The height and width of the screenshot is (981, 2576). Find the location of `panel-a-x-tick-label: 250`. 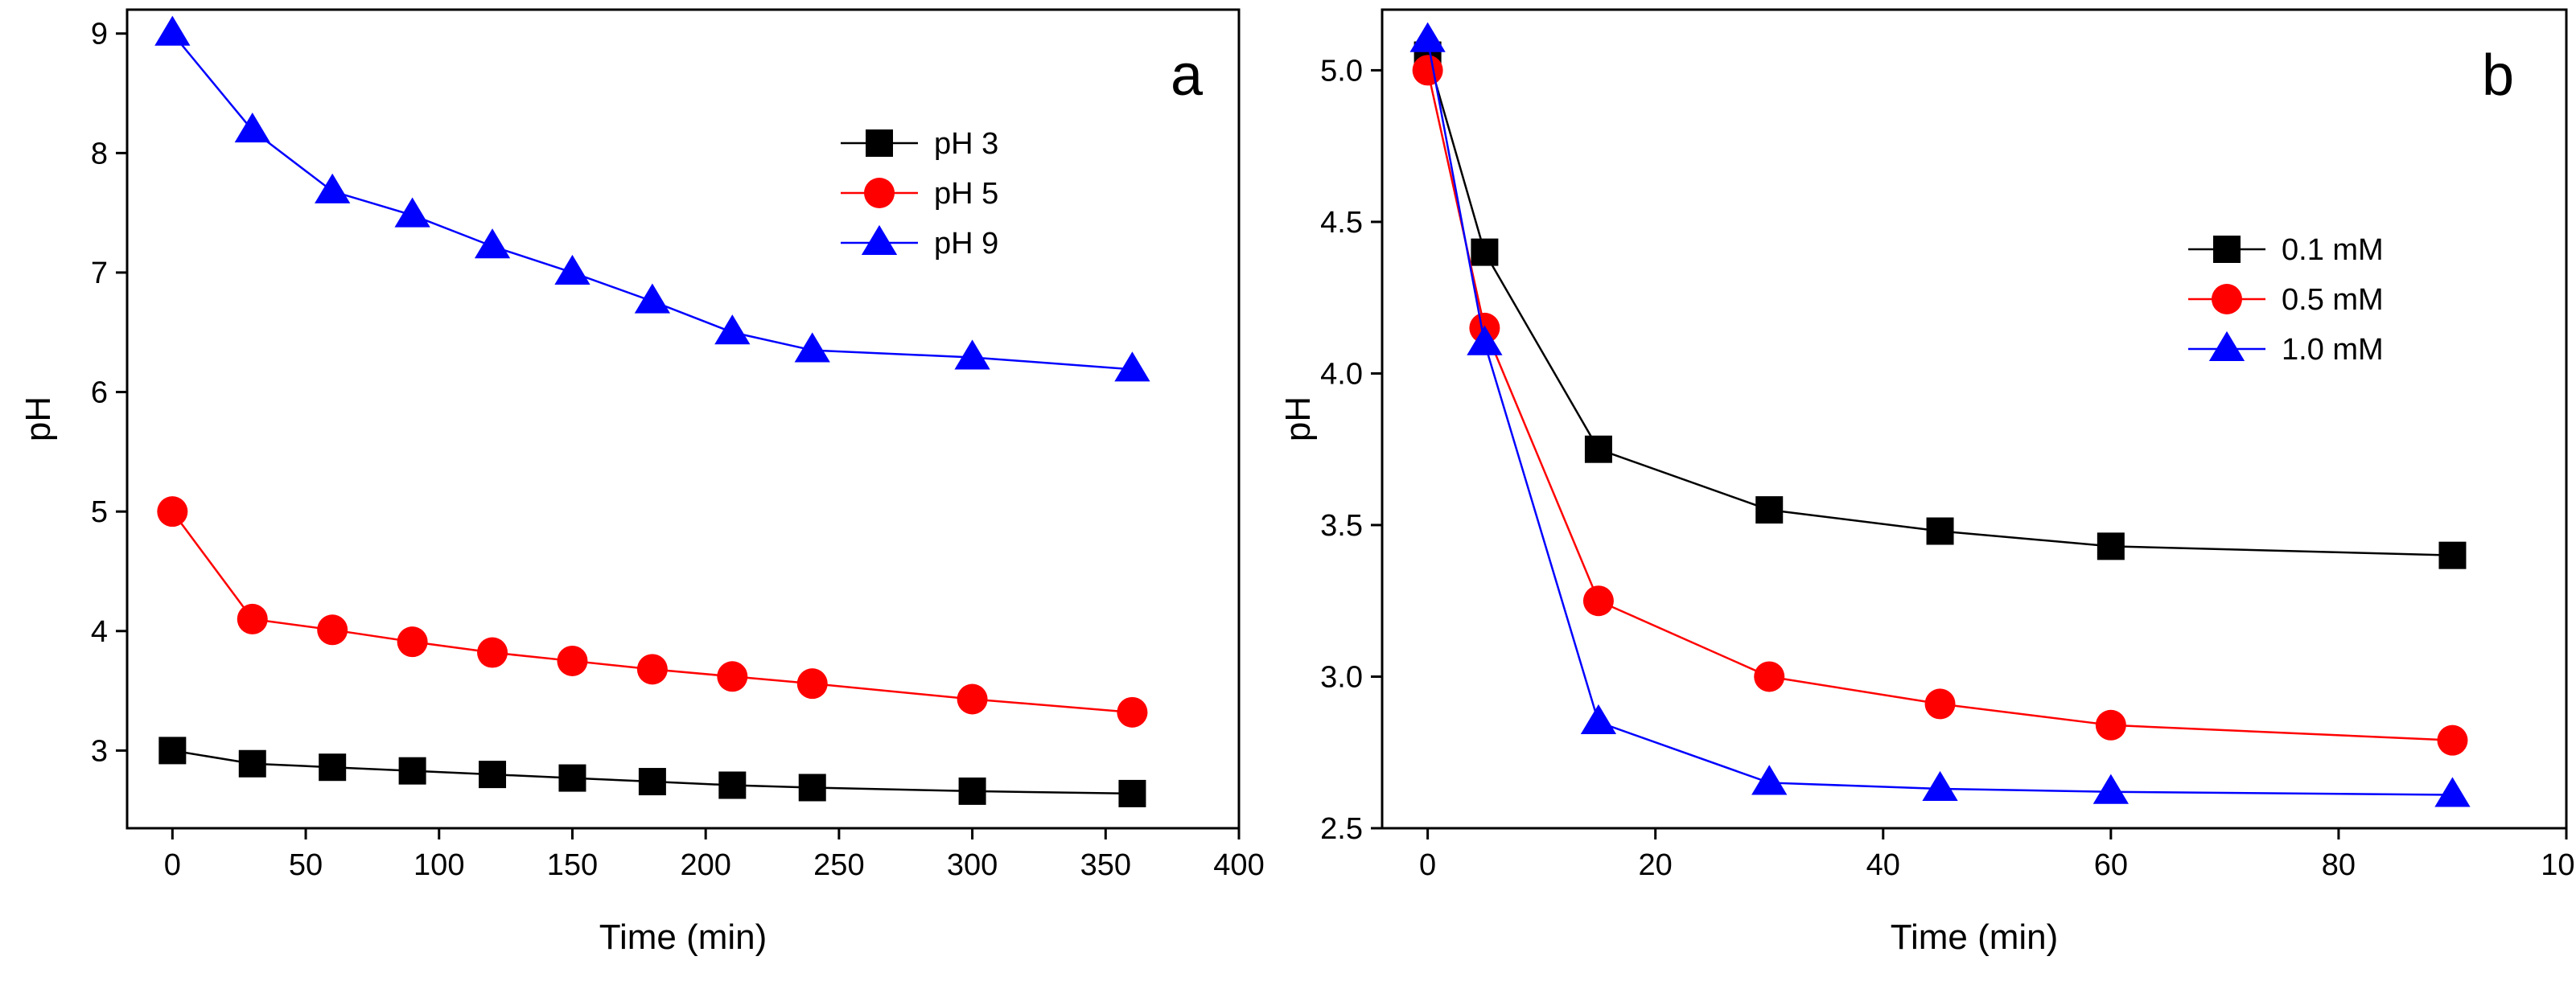

panel-a-x-tick-label: 250 is located at coordinates (838, 865).